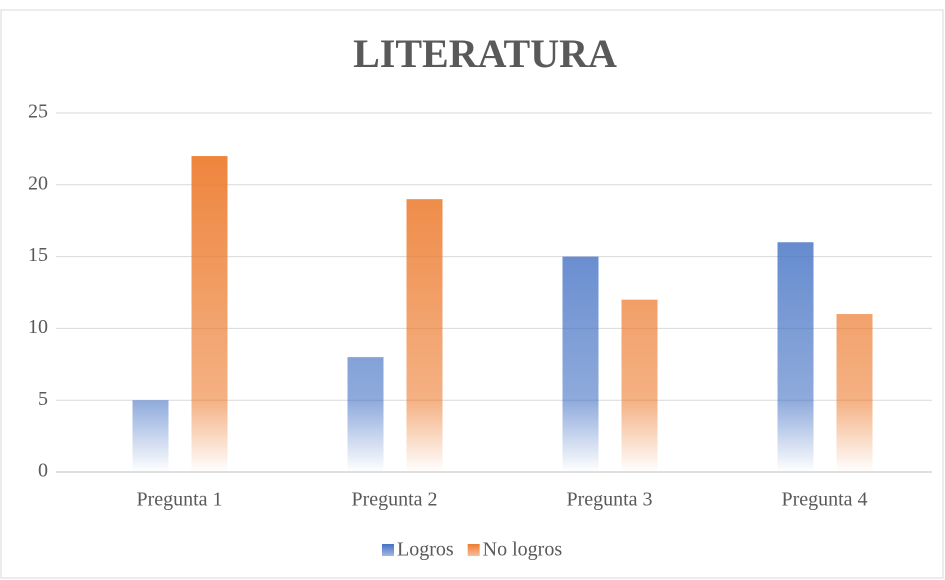 Image resolution: width=945 pixels, height=580 pixels. What do you see at coordinates (824, 500) in the screenshot?
I see `x-tick-label: Pregunta 4` at bounding box center [824, 500].